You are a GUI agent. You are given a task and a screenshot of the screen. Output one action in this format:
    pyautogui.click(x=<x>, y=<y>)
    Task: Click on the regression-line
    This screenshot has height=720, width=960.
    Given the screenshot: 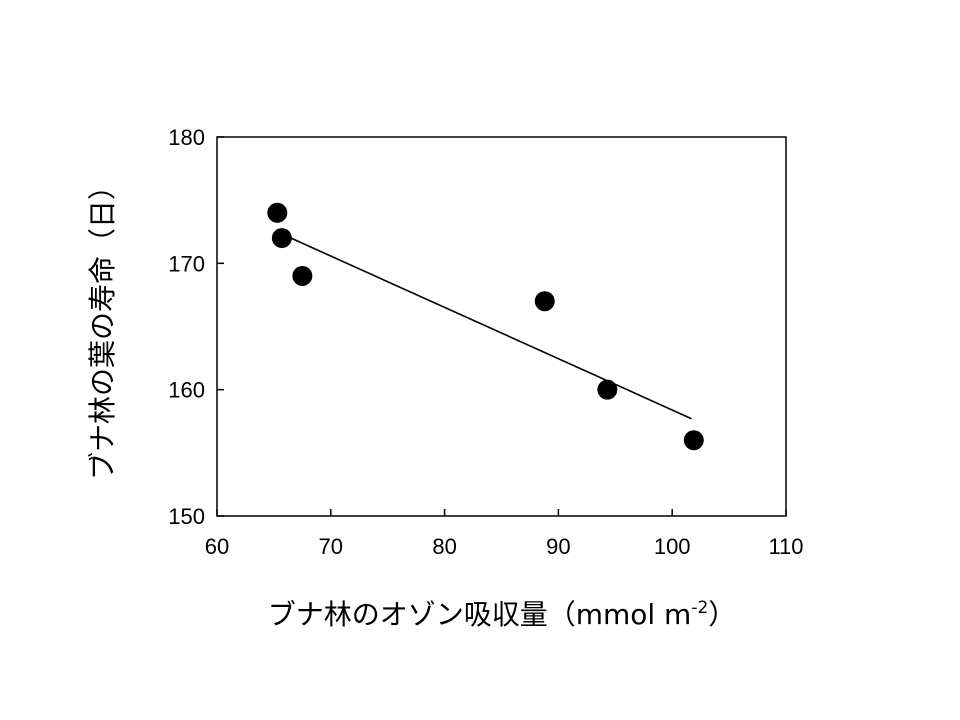 What is the action you would take?
    pyautogui.click(x=488, y=327)
    